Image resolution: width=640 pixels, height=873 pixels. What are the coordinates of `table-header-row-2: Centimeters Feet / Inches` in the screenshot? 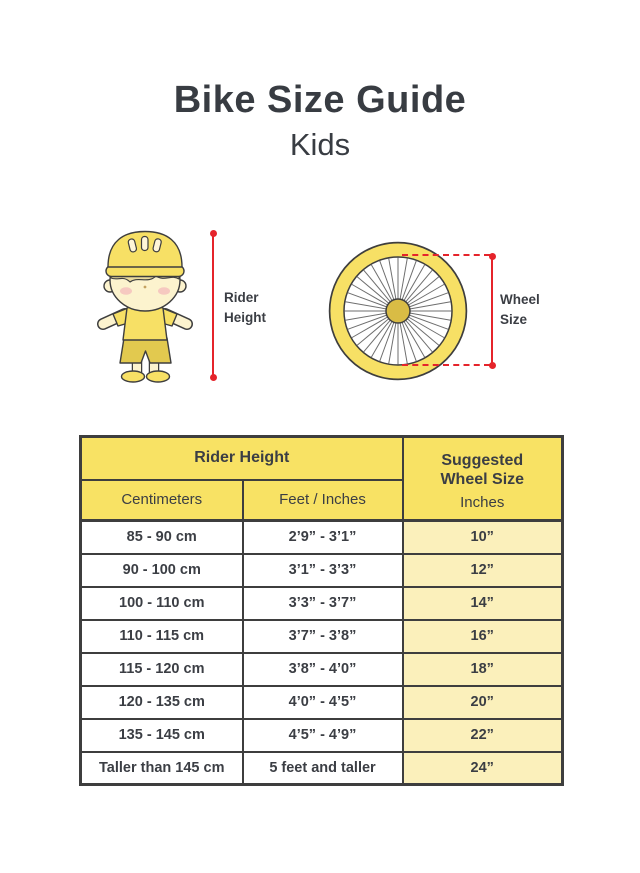 It's located at (321, 500).